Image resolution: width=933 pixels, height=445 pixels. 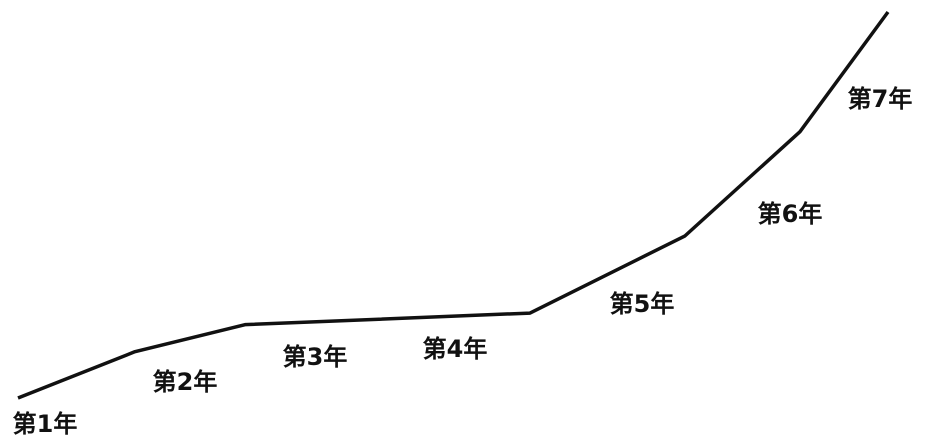 I want to click on category-label: 第5年, so click(x=642, y=304).